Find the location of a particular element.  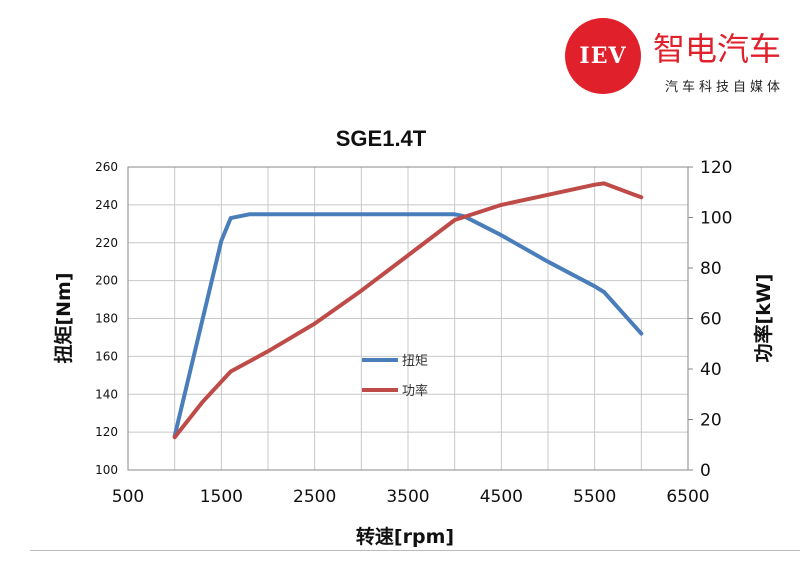

y-axis-right-label: 功率[kW] is located at coordinates (763, 318).